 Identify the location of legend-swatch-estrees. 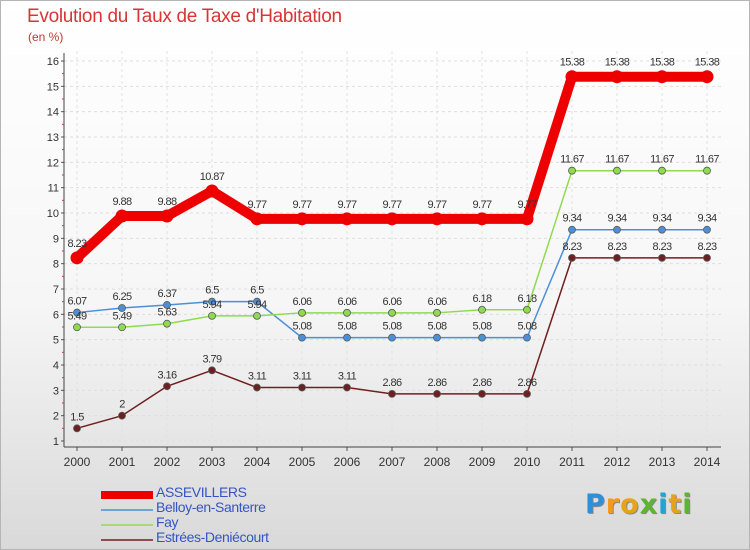
(127, 540).